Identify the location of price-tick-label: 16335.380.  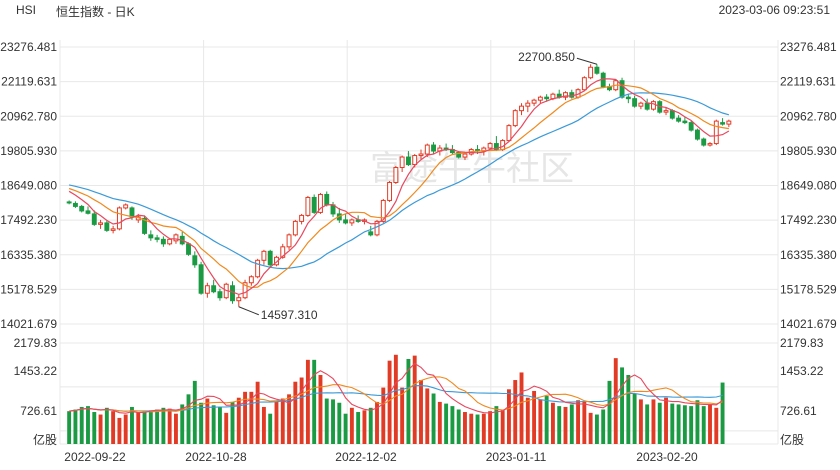
(808, 255).